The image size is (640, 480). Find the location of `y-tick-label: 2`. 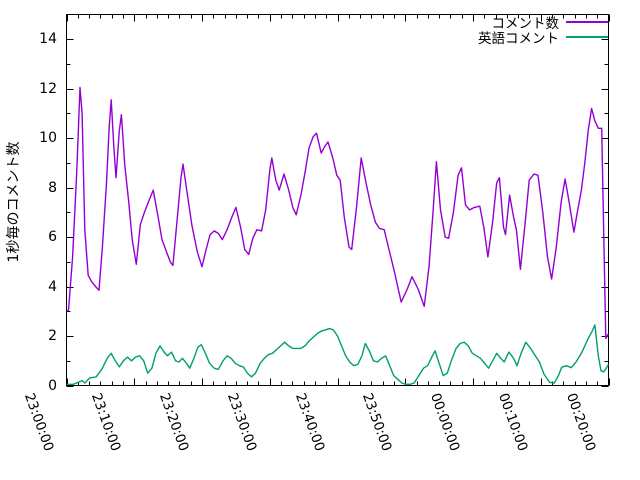

y-tick-label: 2 is located at coordinates (52, 336).